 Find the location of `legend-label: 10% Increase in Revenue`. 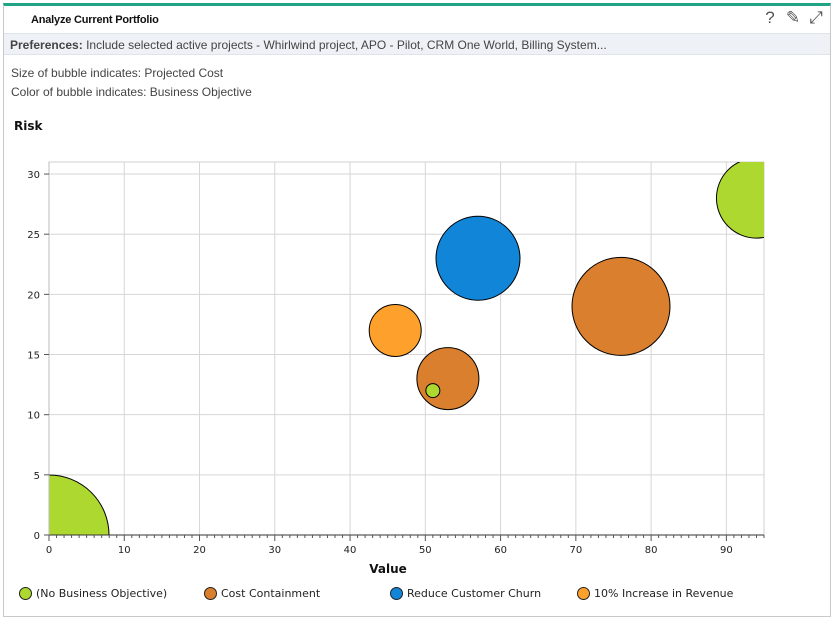

legend-label: 10% Increase in Revenue is located at coordinates (664, 593).